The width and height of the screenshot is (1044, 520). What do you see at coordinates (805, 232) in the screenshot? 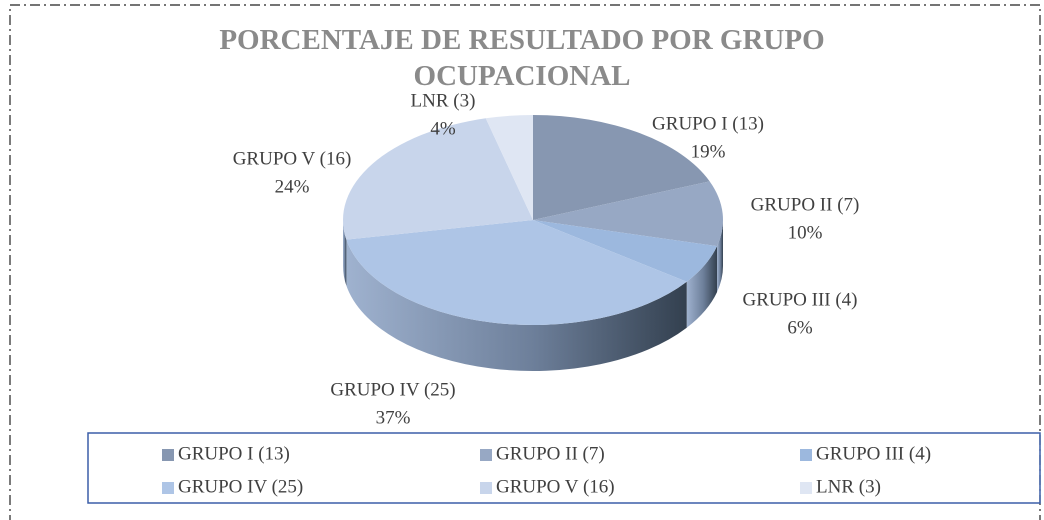
I see `data-label-value: 10%` at bounding box center [805, 232].